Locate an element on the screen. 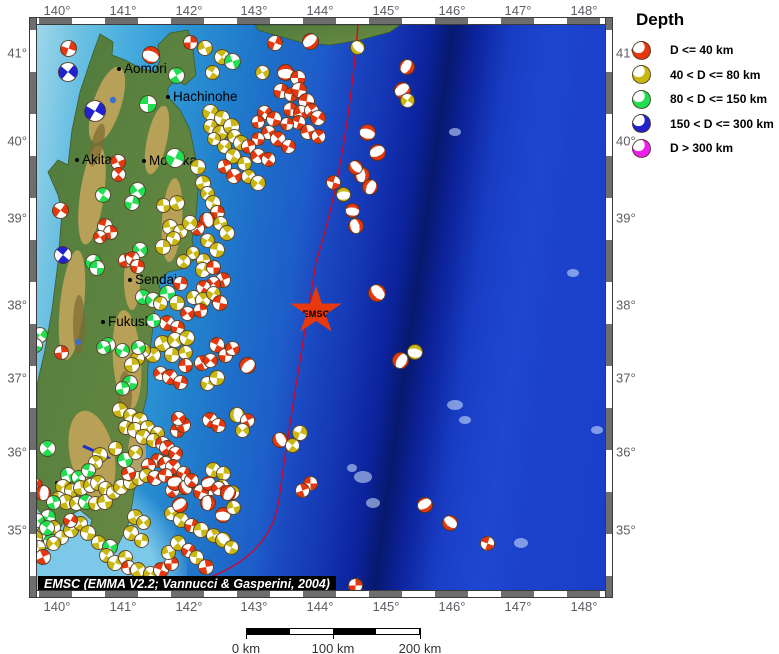 The image size is (779, 654). legend-title: Depth is located at coordinates (660, 19).